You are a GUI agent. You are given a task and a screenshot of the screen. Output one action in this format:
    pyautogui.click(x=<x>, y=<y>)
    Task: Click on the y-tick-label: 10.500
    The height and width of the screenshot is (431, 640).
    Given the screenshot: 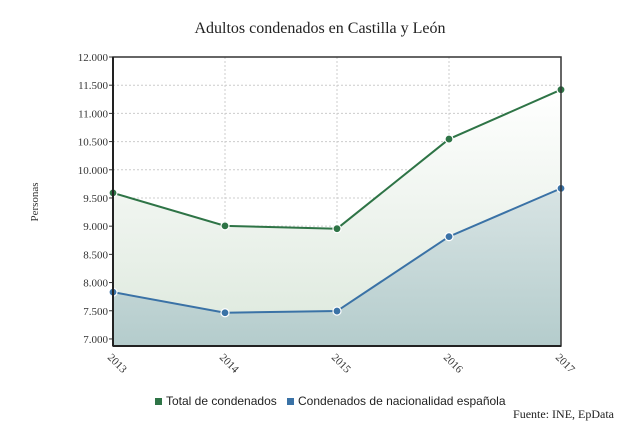 What is the action you would take?
    pyautogui.click(x=93, y=143)
    